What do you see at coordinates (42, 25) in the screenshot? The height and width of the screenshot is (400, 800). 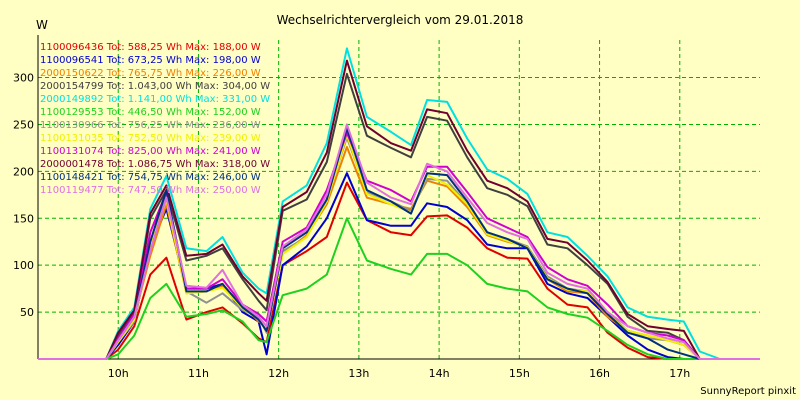 I see `y-axis-unit-label: W` at bounding box center [42, 25].